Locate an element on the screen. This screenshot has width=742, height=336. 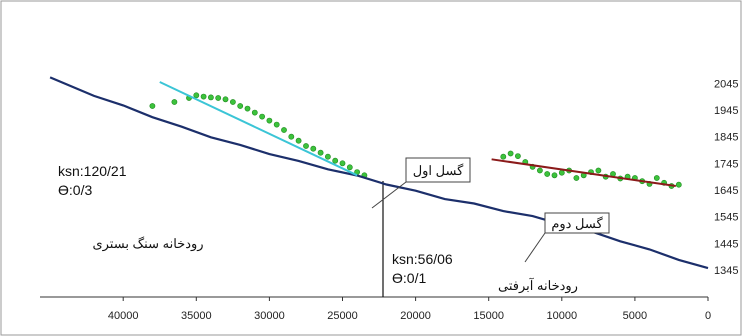
y-tick-label: 1545 is located at coordinates (726, 218).